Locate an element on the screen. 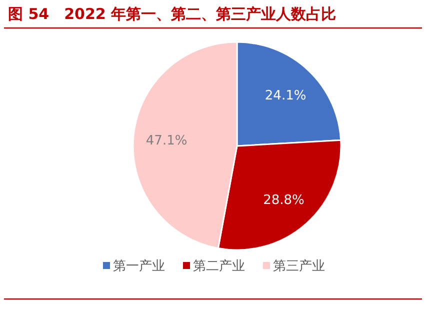  data-label: 47.1% is located at coordinates (167, 141).